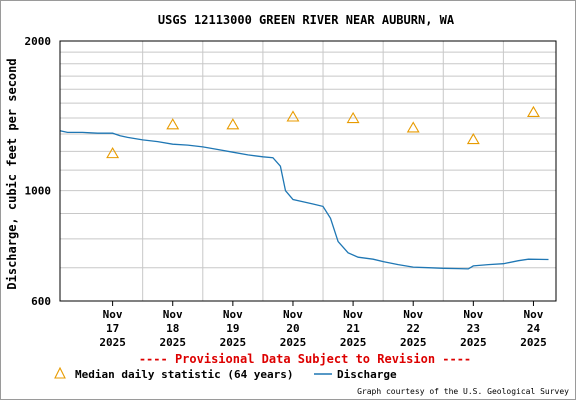 This screenshot has width=576, height=400. I want to click on x-tick-label: 19, so click(232, 328).